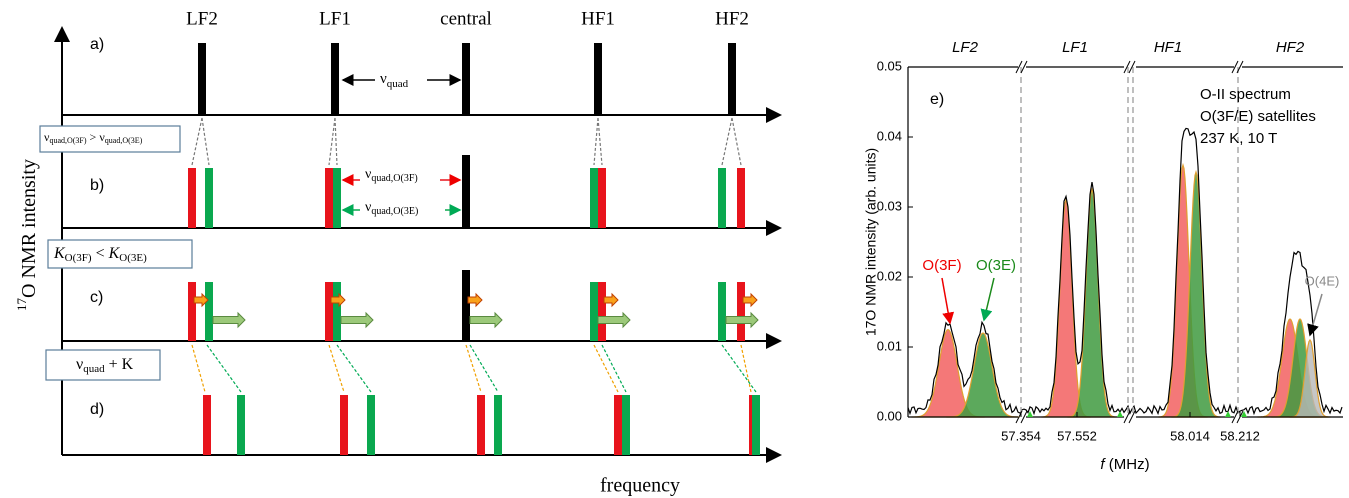 This screenshot has height=498, width=1349. I want to click on text-part: <, so click(100, 253).